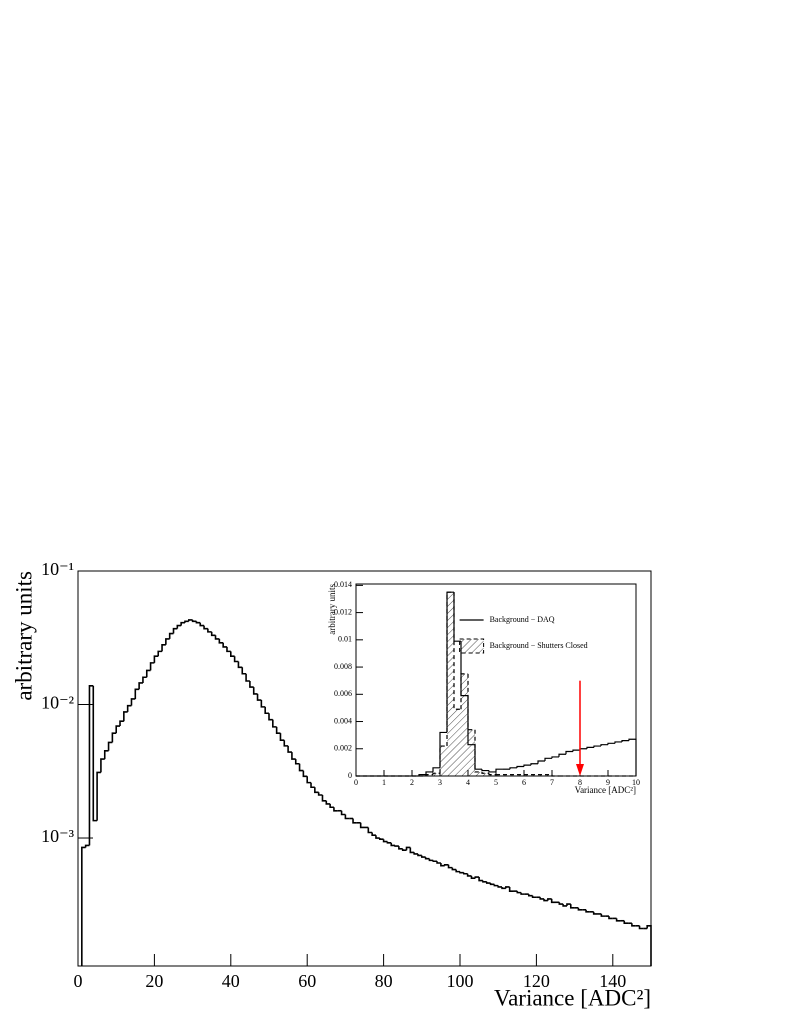  Describe the element at coordinates (605, 790) in the screenshot. I see `x-axis-label: Variance [ADC²]` at that location.